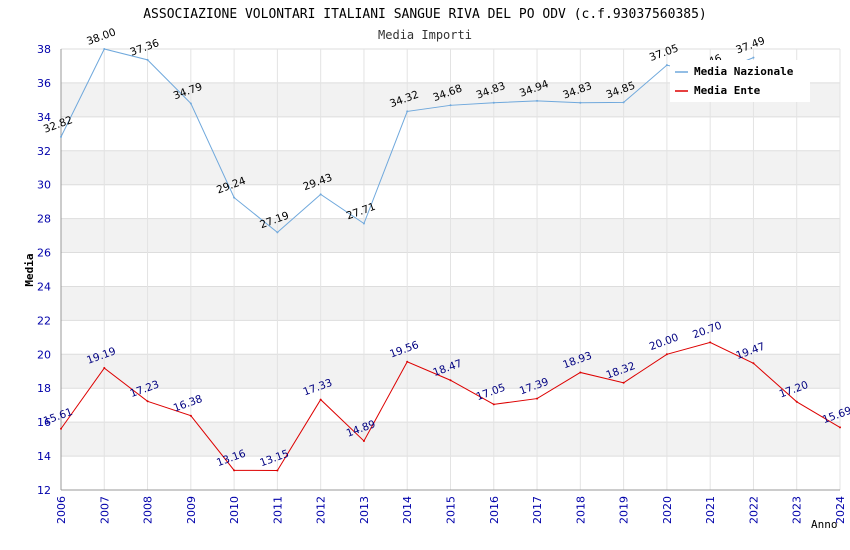 The height and width of the screenshot is (550, 850). What do you see at coordinates (624, 510) in the screenshot?
I see `x-tick-label: 2019` at bounding box center [624, 510].